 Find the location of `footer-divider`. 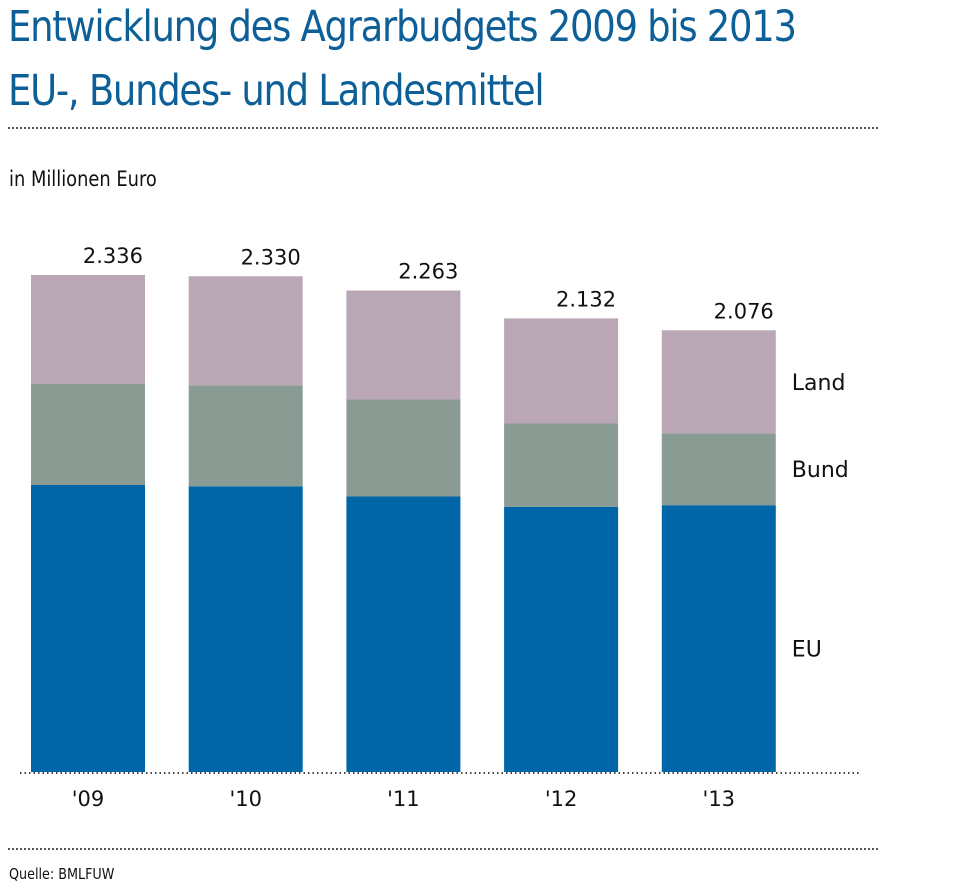

footer-divider is located at coordinates (443, 849).